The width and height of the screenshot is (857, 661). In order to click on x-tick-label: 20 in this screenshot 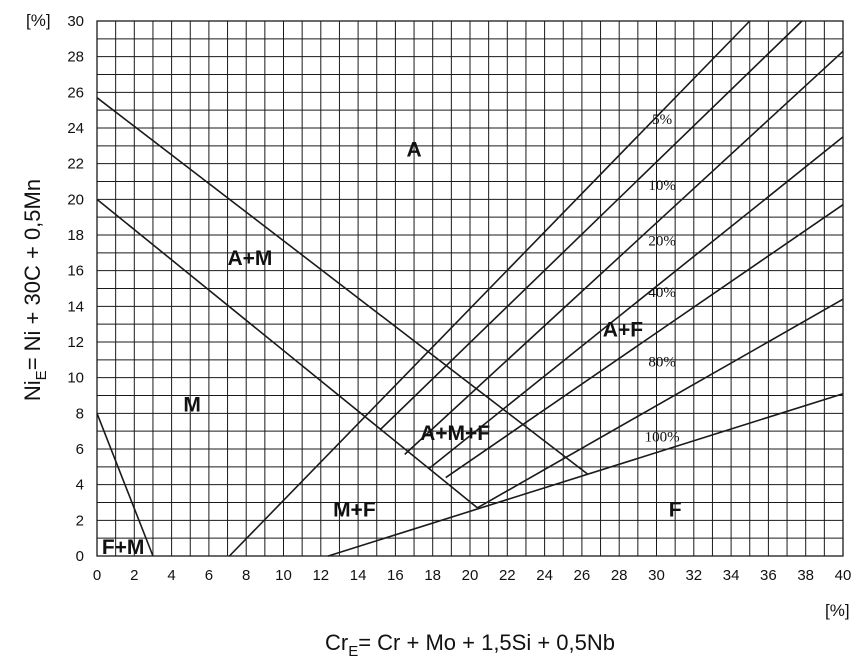, I will do `click(470, 575)`.